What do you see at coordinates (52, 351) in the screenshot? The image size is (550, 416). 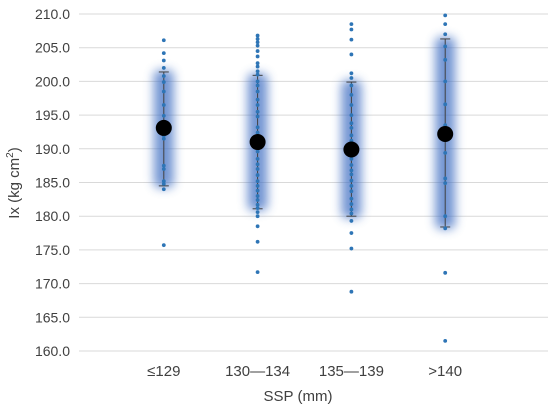 I see `y-tick-label: 160.0` at bounding box center [52, 351].